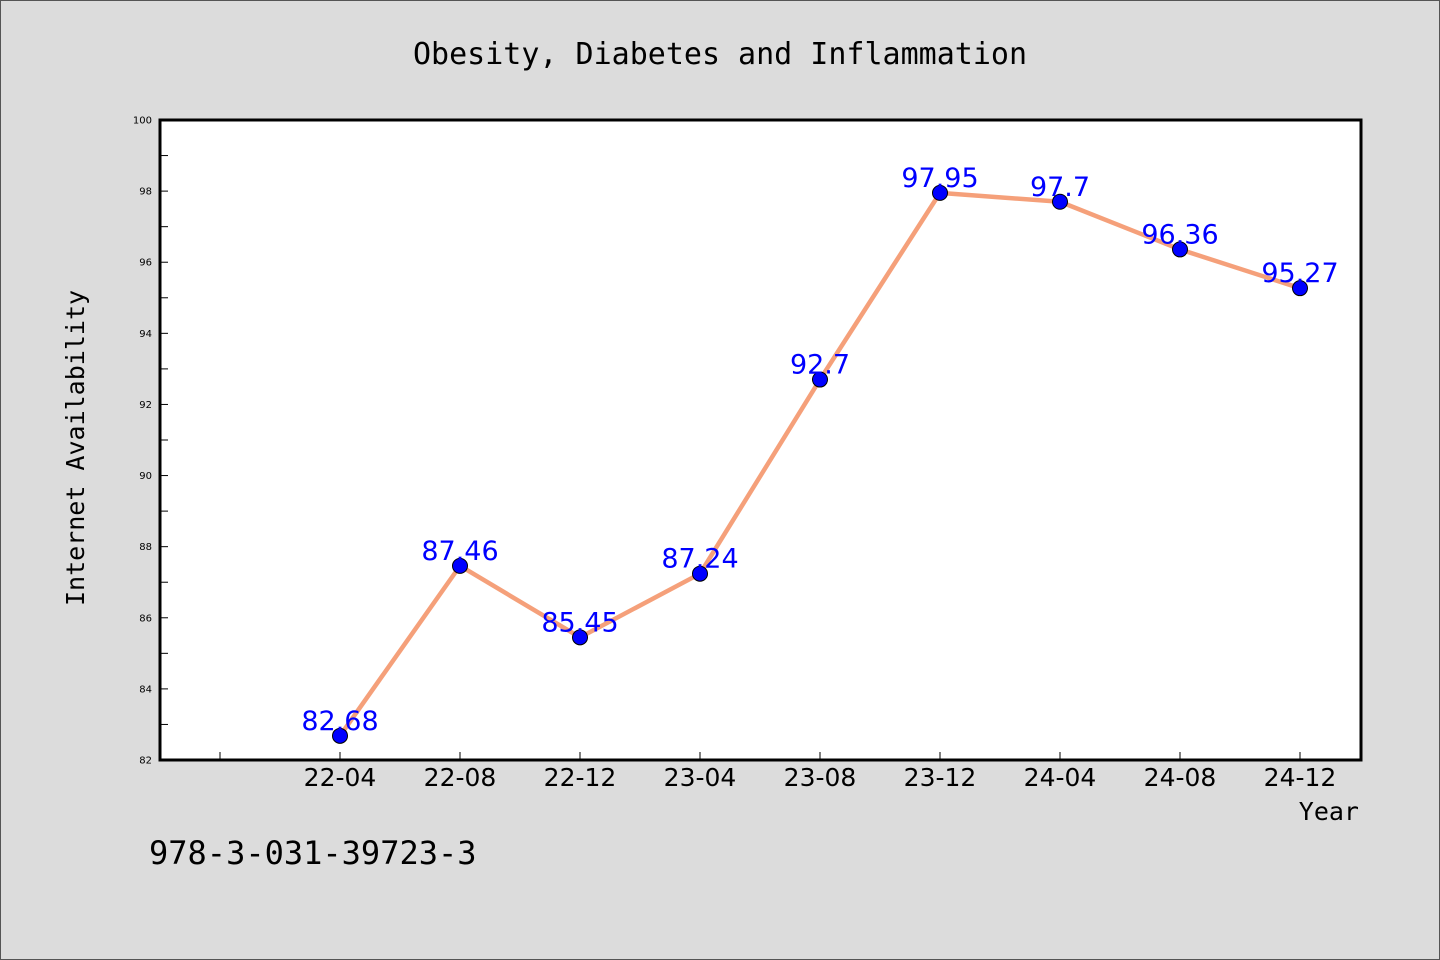 The height and width of the screenshot is (960, 1440). I want to click on data-point-label: 97.95, so click(939, 178).